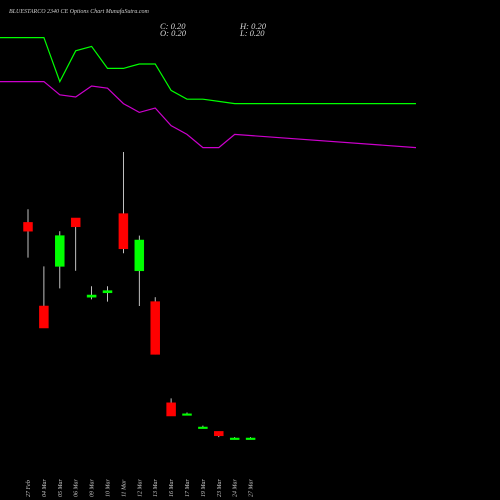 This screenshot has width=500, height=500. Describe the element at coordinates (208, 114) in the screenshot. I see `ma-slow-line` at that location.